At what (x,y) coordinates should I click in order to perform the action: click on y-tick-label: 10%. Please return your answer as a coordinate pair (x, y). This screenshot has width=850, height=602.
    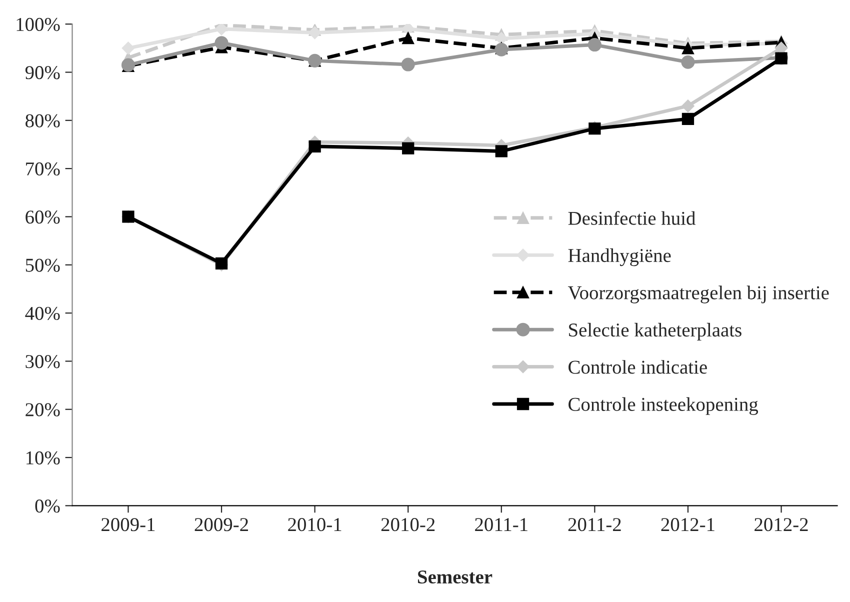
    Looking at the image, I should click on (43, 458).